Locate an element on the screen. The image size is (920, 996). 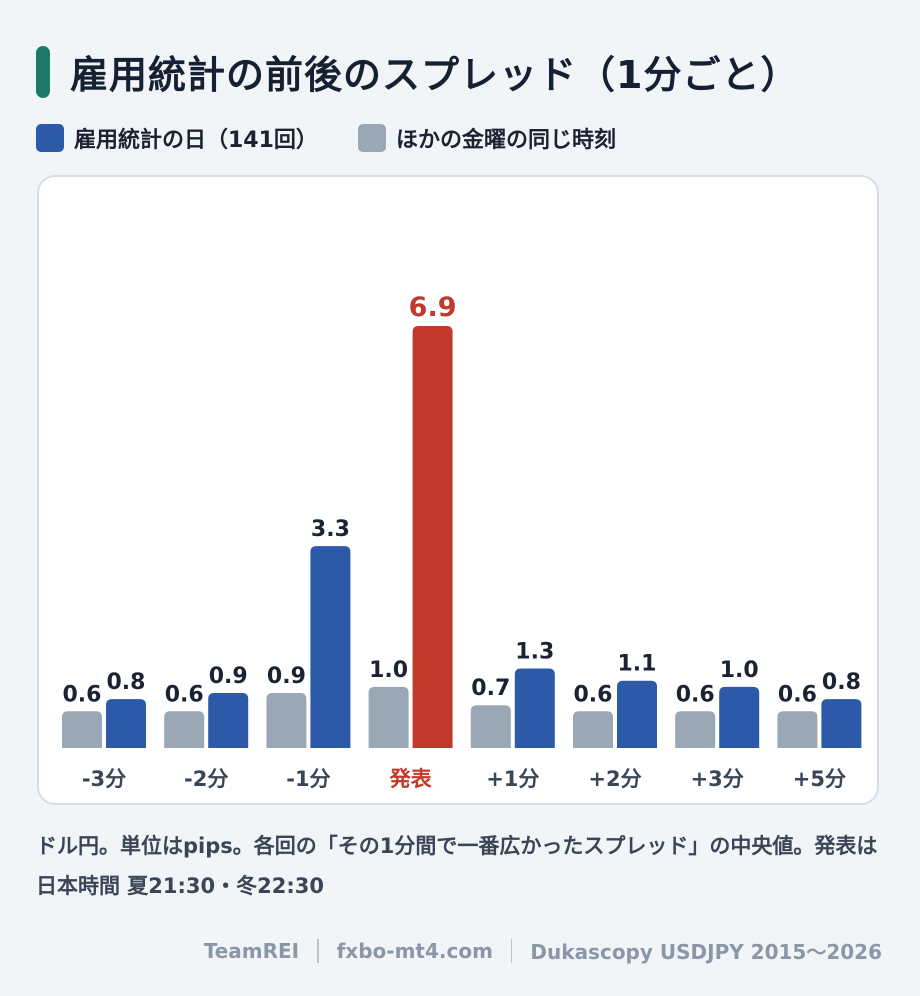
value-label-nfp: 0.9 is located at coordinates (228, 676).